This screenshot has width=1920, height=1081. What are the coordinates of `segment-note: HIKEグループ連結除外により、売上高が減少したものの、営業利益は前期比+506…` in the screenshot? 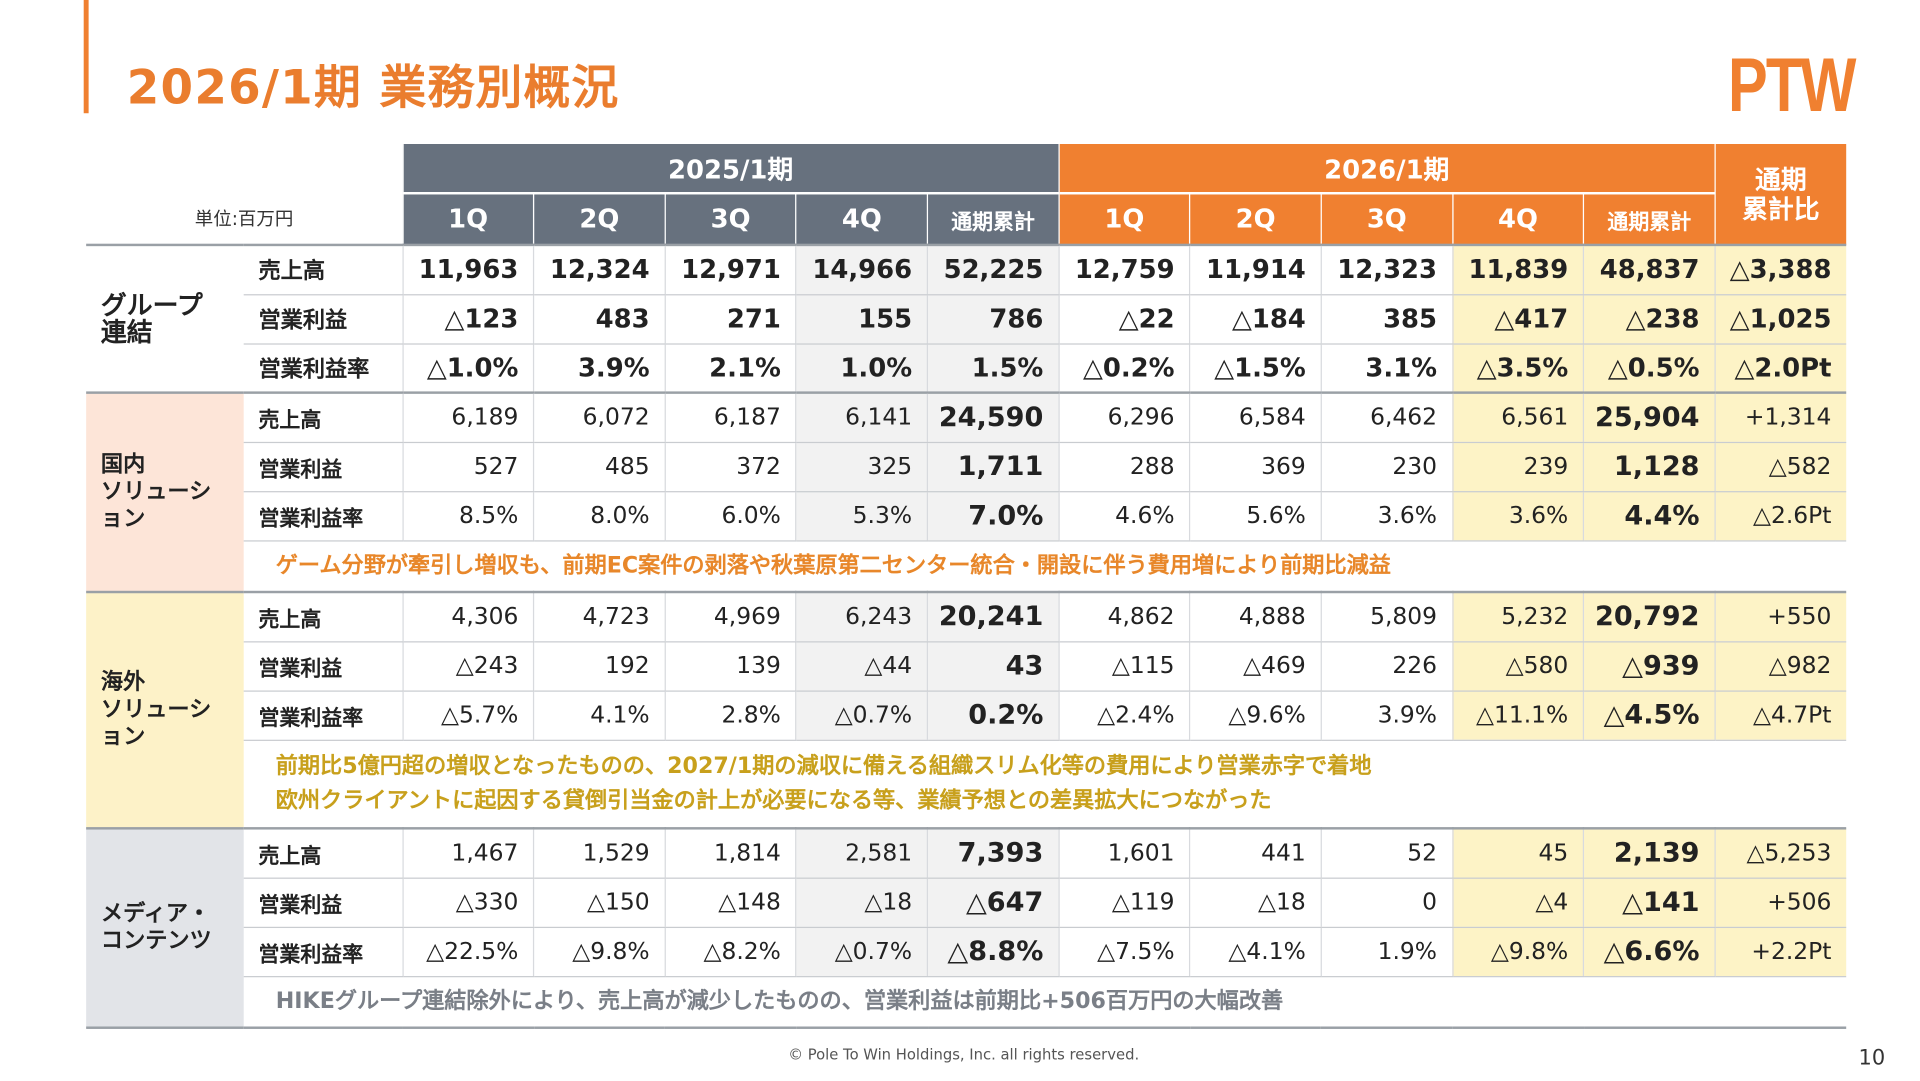 It's located at (779, 1001).